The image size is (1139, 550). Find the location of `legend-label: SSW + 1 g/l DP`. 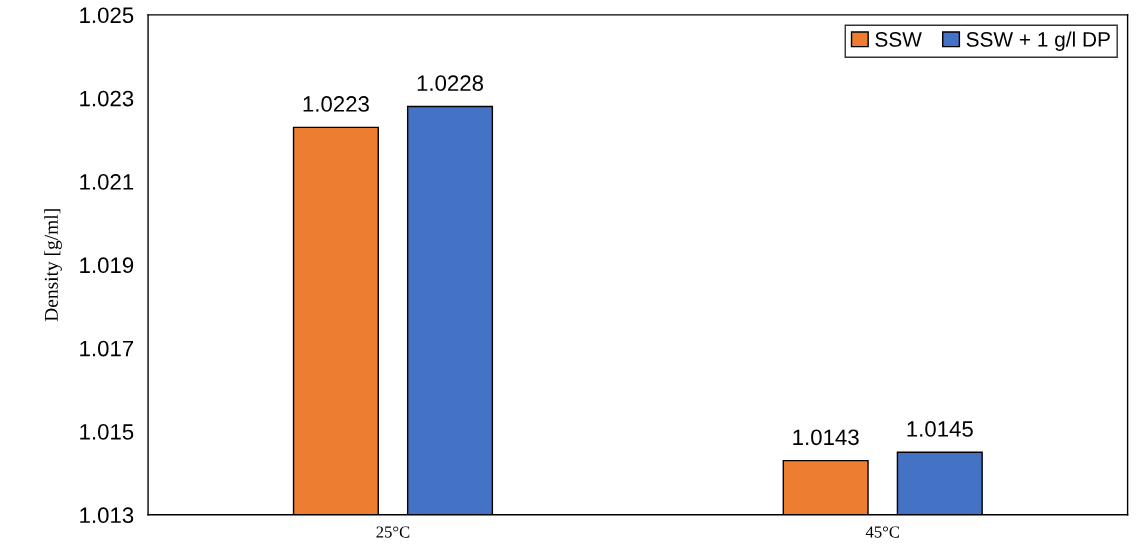

legend-label: SSW + 1 g/l DP is located at coordinates (1038, 41).